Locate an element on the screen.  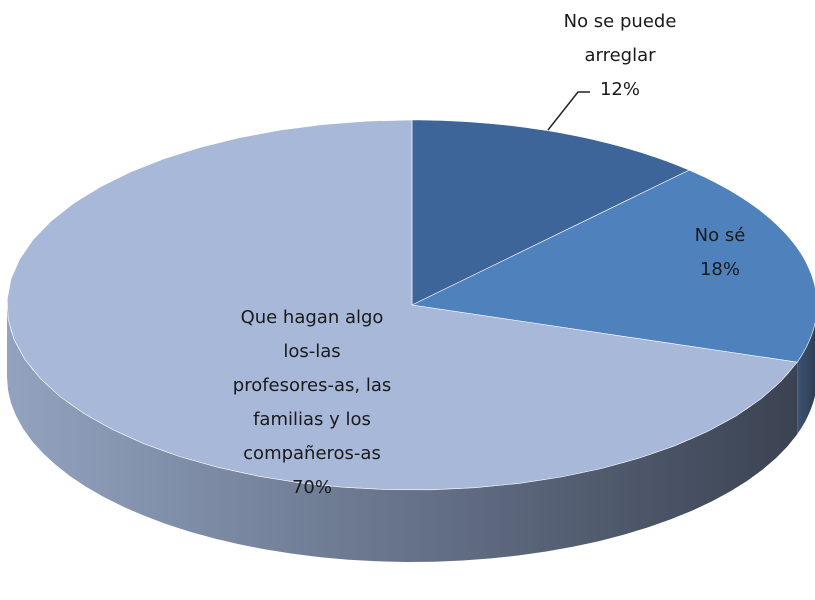
slice-label: No se puede arreglar is located at coordinates (620, 38).